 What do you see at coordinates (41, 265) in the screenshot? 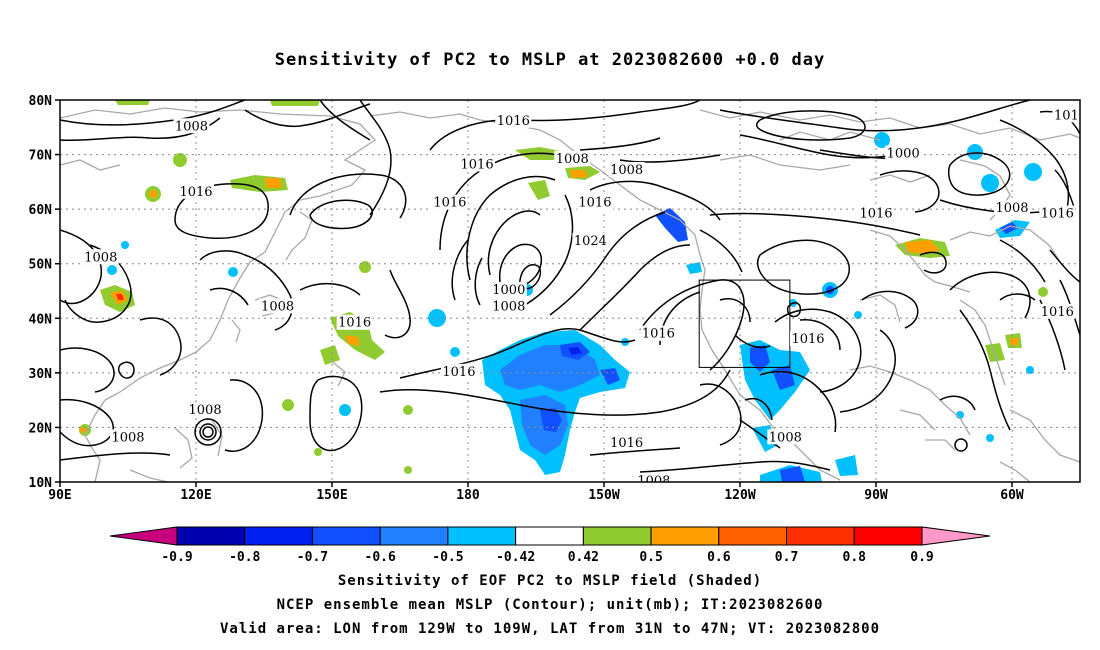
I see `lat-tick-label: 50N` at bounding box center [41, 265].